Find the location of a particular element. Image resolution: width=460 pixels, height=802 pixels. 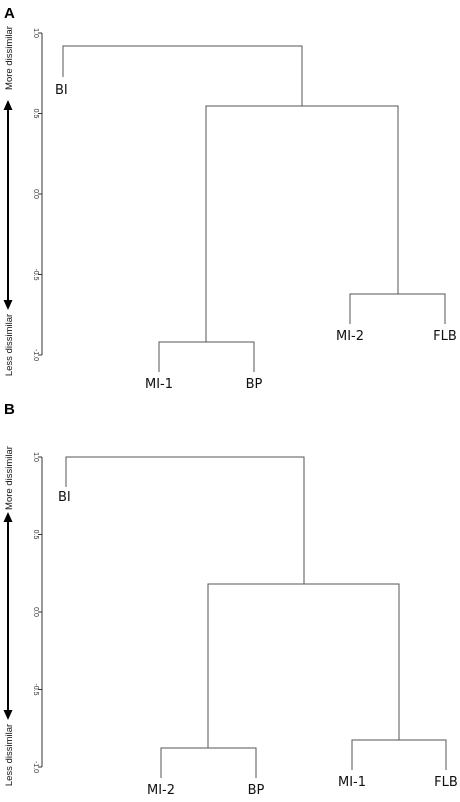

panel-b-arrowhead-down-icon is located at coordinates (8, 715).